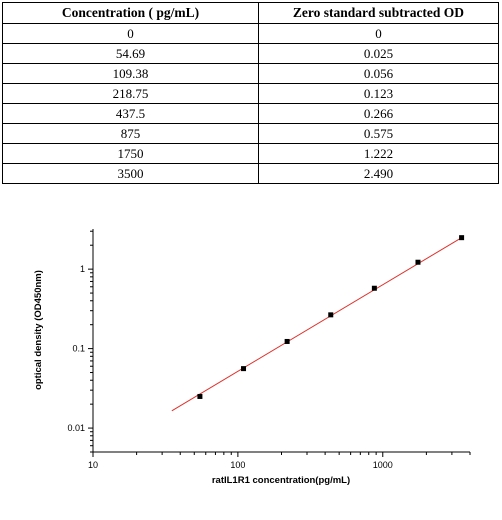 This screenshot has width=502, height=520. Describe the element at coordinates (378, 173) in the screenshot. I see `od-cell: 2.490` at that location.